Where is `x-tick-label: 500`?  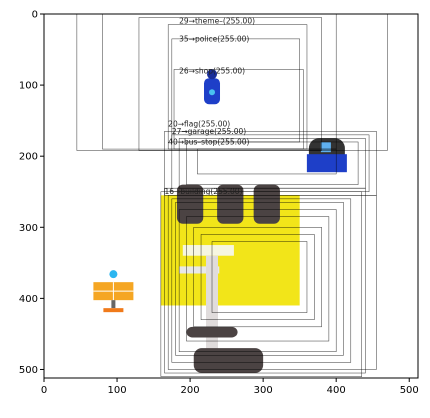
x-tick-label: 500 is located at coordinates (409, 390).